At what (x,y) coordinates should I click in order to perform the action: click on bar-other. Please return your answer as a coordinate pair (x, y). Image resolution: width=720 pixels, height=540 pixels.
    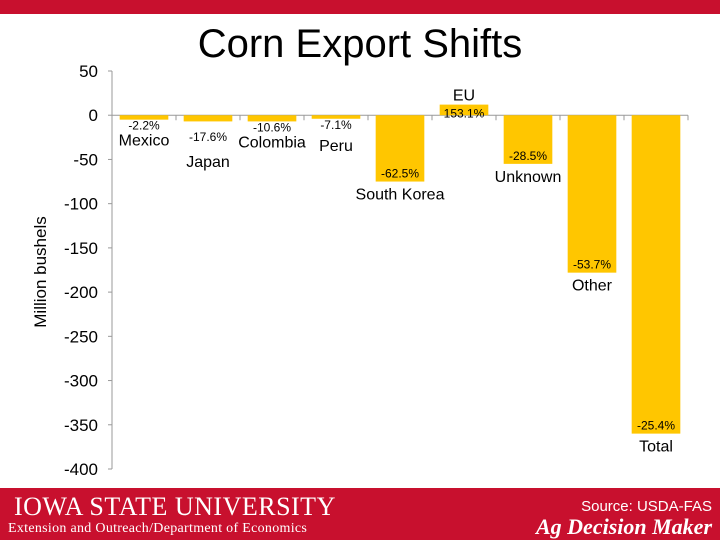
    Looking at the image, I should click on (592, 194).